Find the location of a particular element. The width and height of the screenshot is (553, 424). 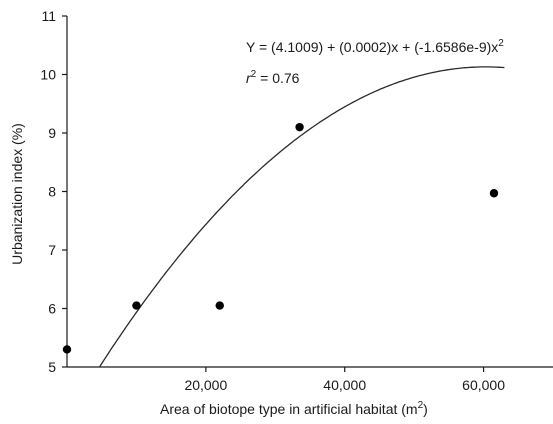

r-squared-label: r2 = 0.76 is located at coordinates (273, 77).